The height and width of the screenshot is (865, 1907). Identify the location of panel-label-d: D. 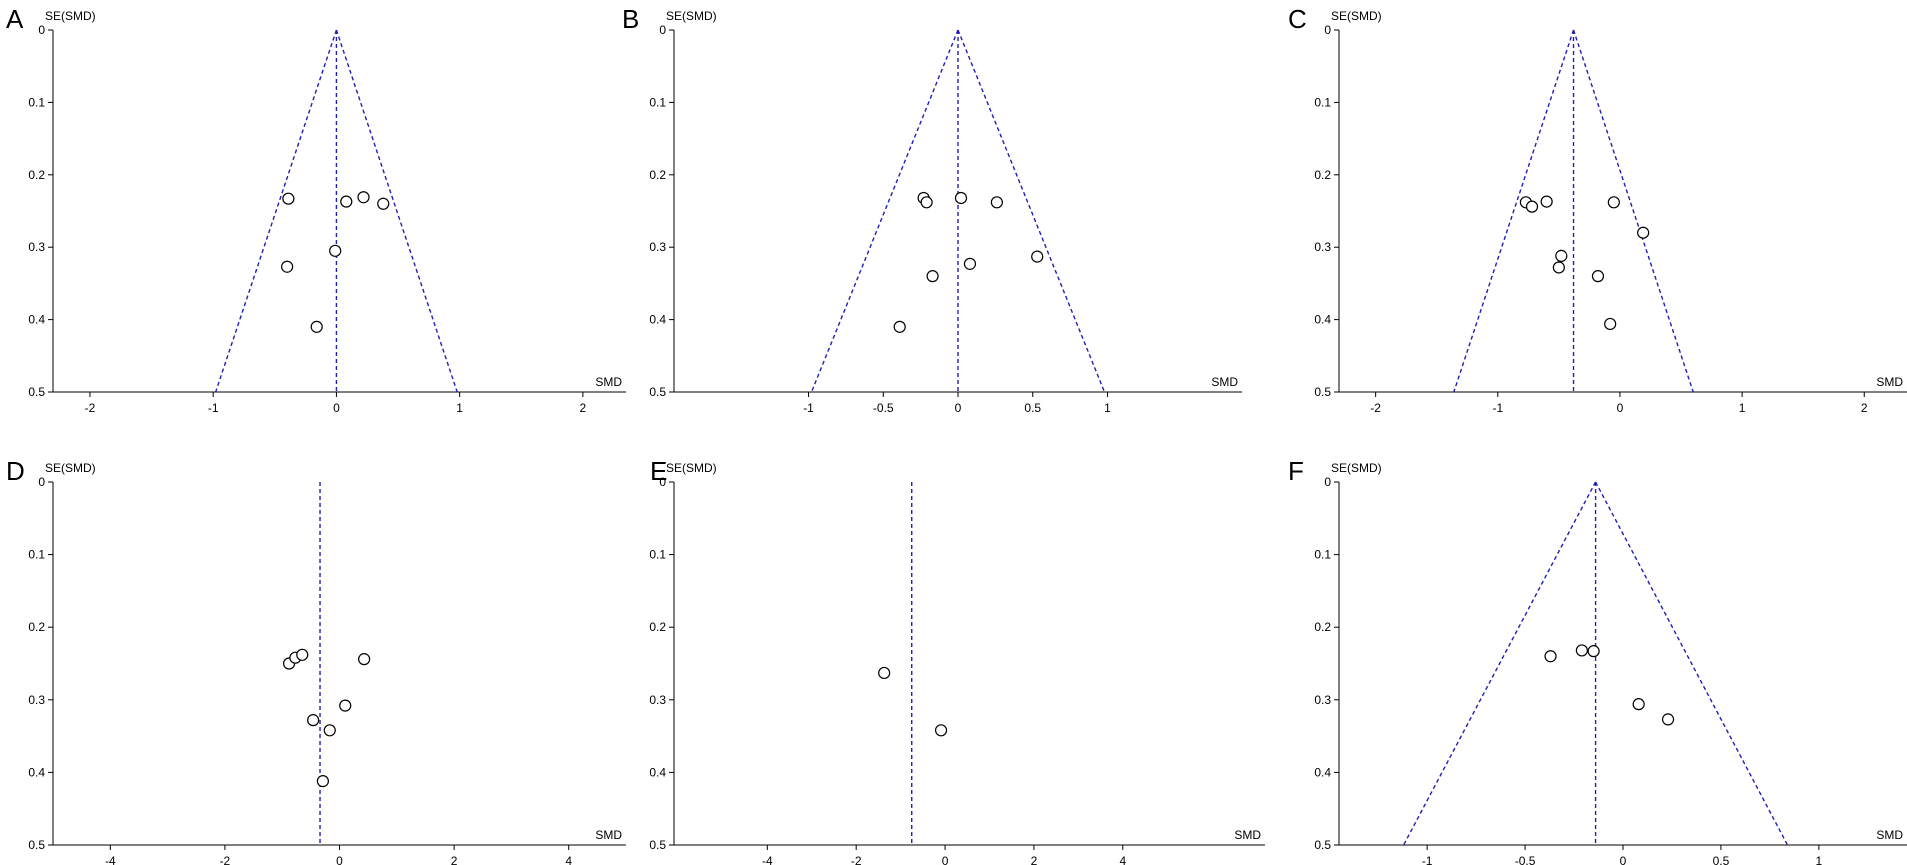
(15, 471).